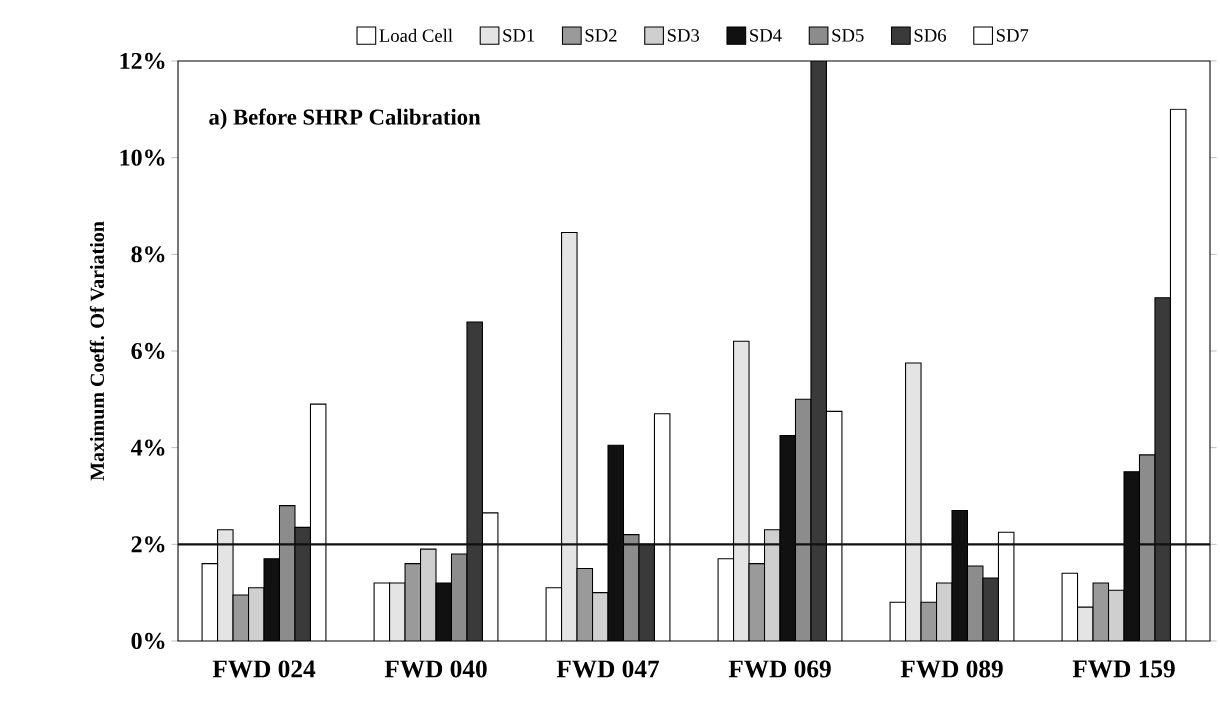 Image resolution: width=1220 pixels, height=709 pixels. Describe the element at coordinates (766, 35) in the screenshot. I see `legend-label: SD4` at that location.